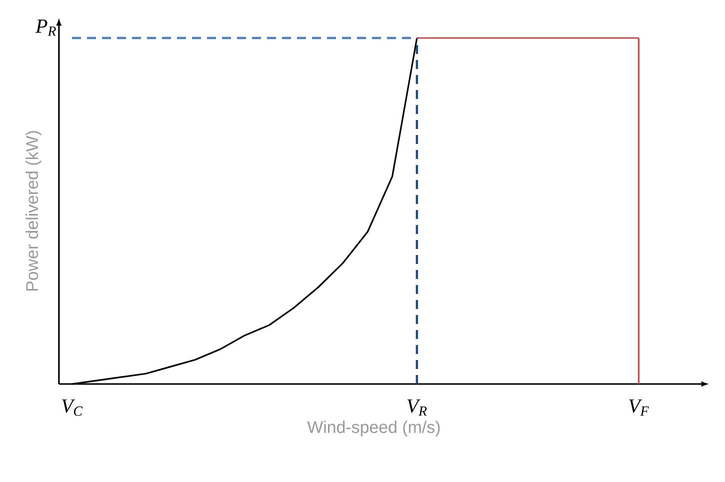 This screenshot has width=725, height=482. Describe the element at coordinates (373, 428) in the screenshot. I see `x-axis-title: Wind-speed (m/s)` at that location.